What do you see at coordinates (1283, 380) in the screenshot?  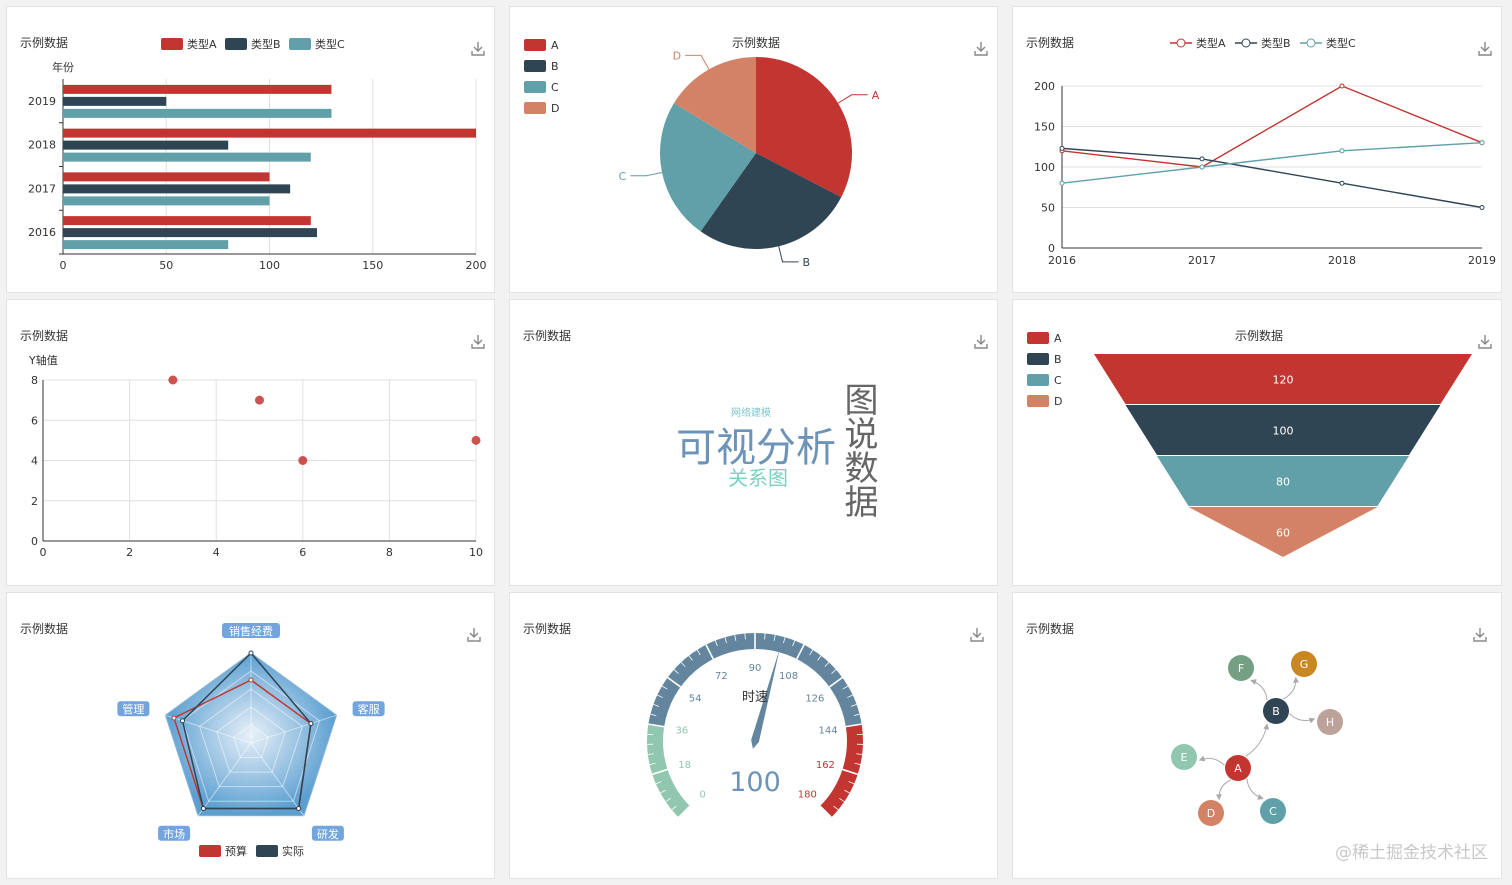 I see `funnel-value: 120` at bounding box center [1283, 380].